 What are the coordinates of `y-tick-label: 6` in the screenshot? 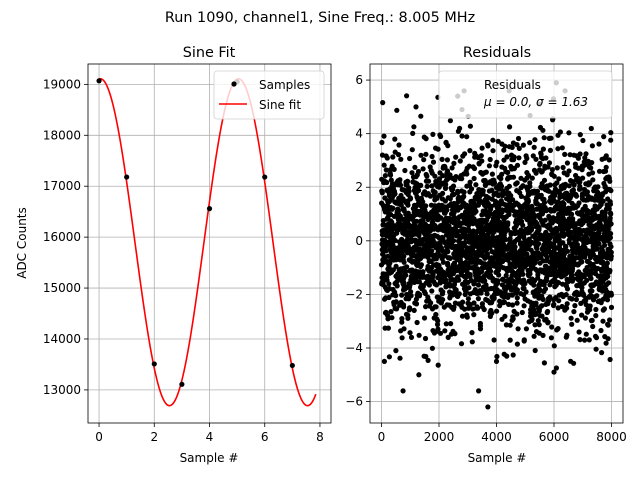 It's located at (359, 80).